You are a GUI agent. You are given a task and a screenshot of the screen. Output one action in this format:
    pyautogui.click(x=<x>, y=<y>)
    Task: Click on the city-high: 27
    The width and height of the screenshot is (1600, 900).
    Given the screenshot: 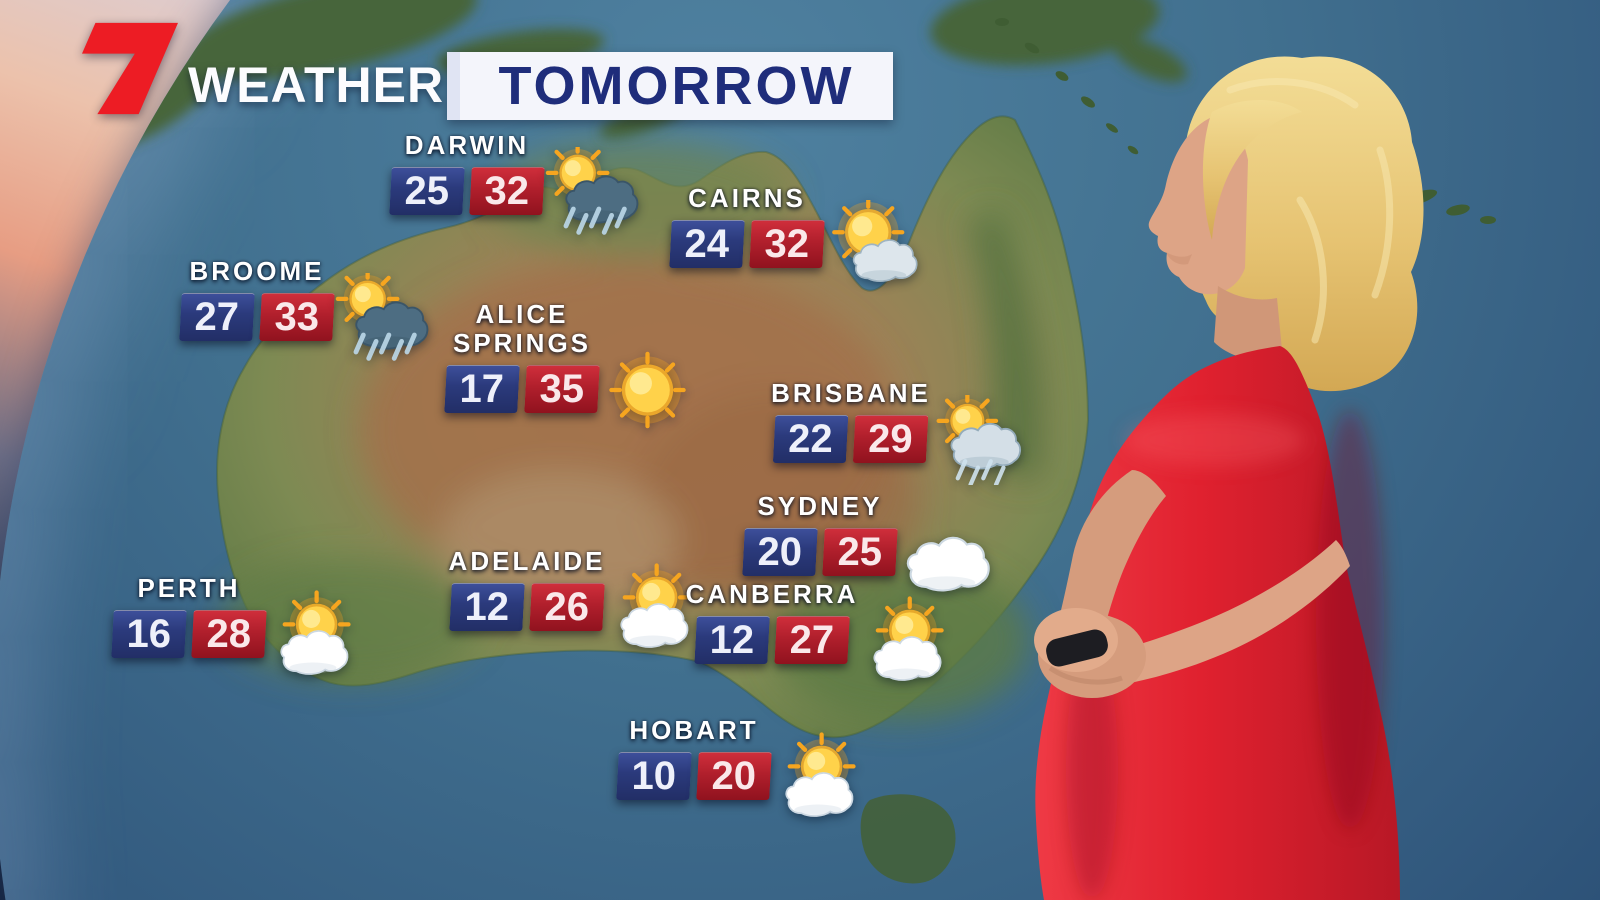 What is the action you would take?
    pyautogui.click(x=812, y=640)
    